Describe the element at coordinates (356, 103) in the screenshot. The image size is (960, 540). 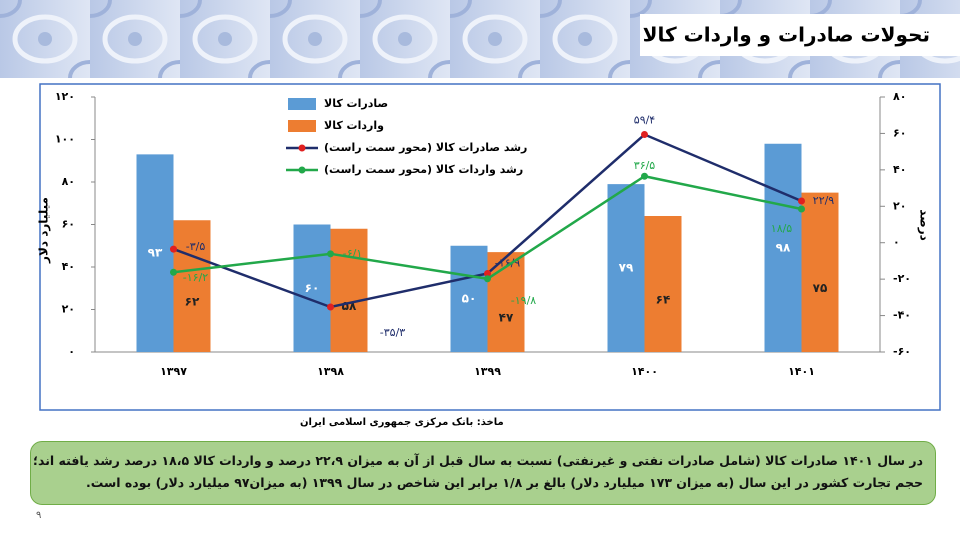
I see `legend-label: صادرات کالا` at that location.